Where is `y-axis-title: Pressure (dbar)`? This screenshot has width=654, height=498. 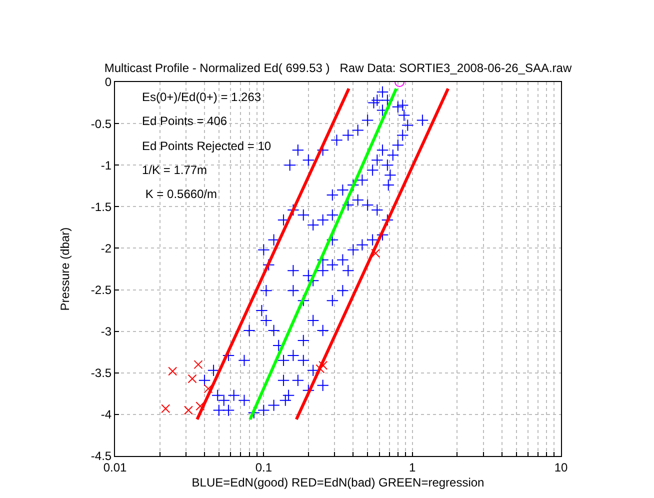 y-axis-title: Pressure (dbar) is located at coordinates (65, 269).